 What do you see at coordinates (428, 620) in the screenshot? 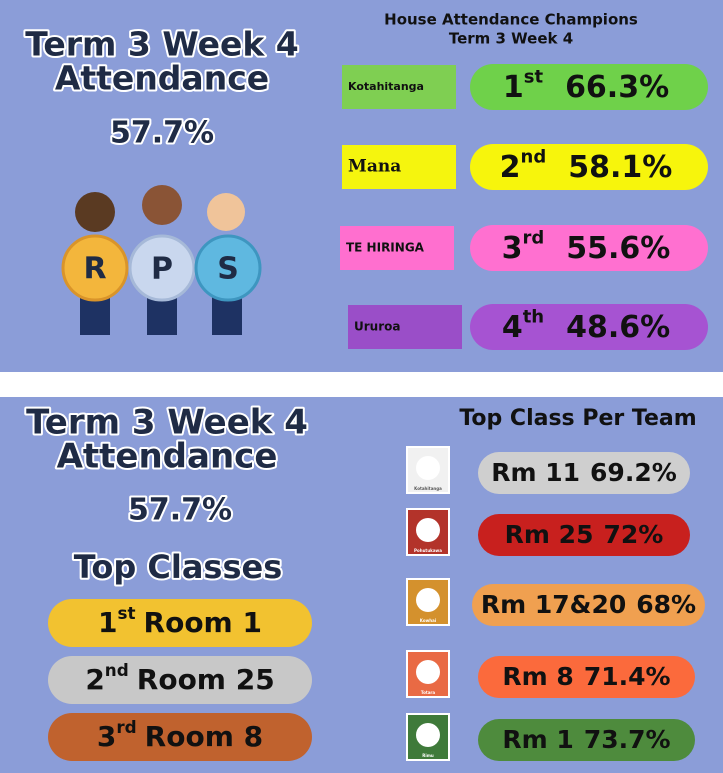
I see `team-name: Kowhai` at bounding box center [428, 620].